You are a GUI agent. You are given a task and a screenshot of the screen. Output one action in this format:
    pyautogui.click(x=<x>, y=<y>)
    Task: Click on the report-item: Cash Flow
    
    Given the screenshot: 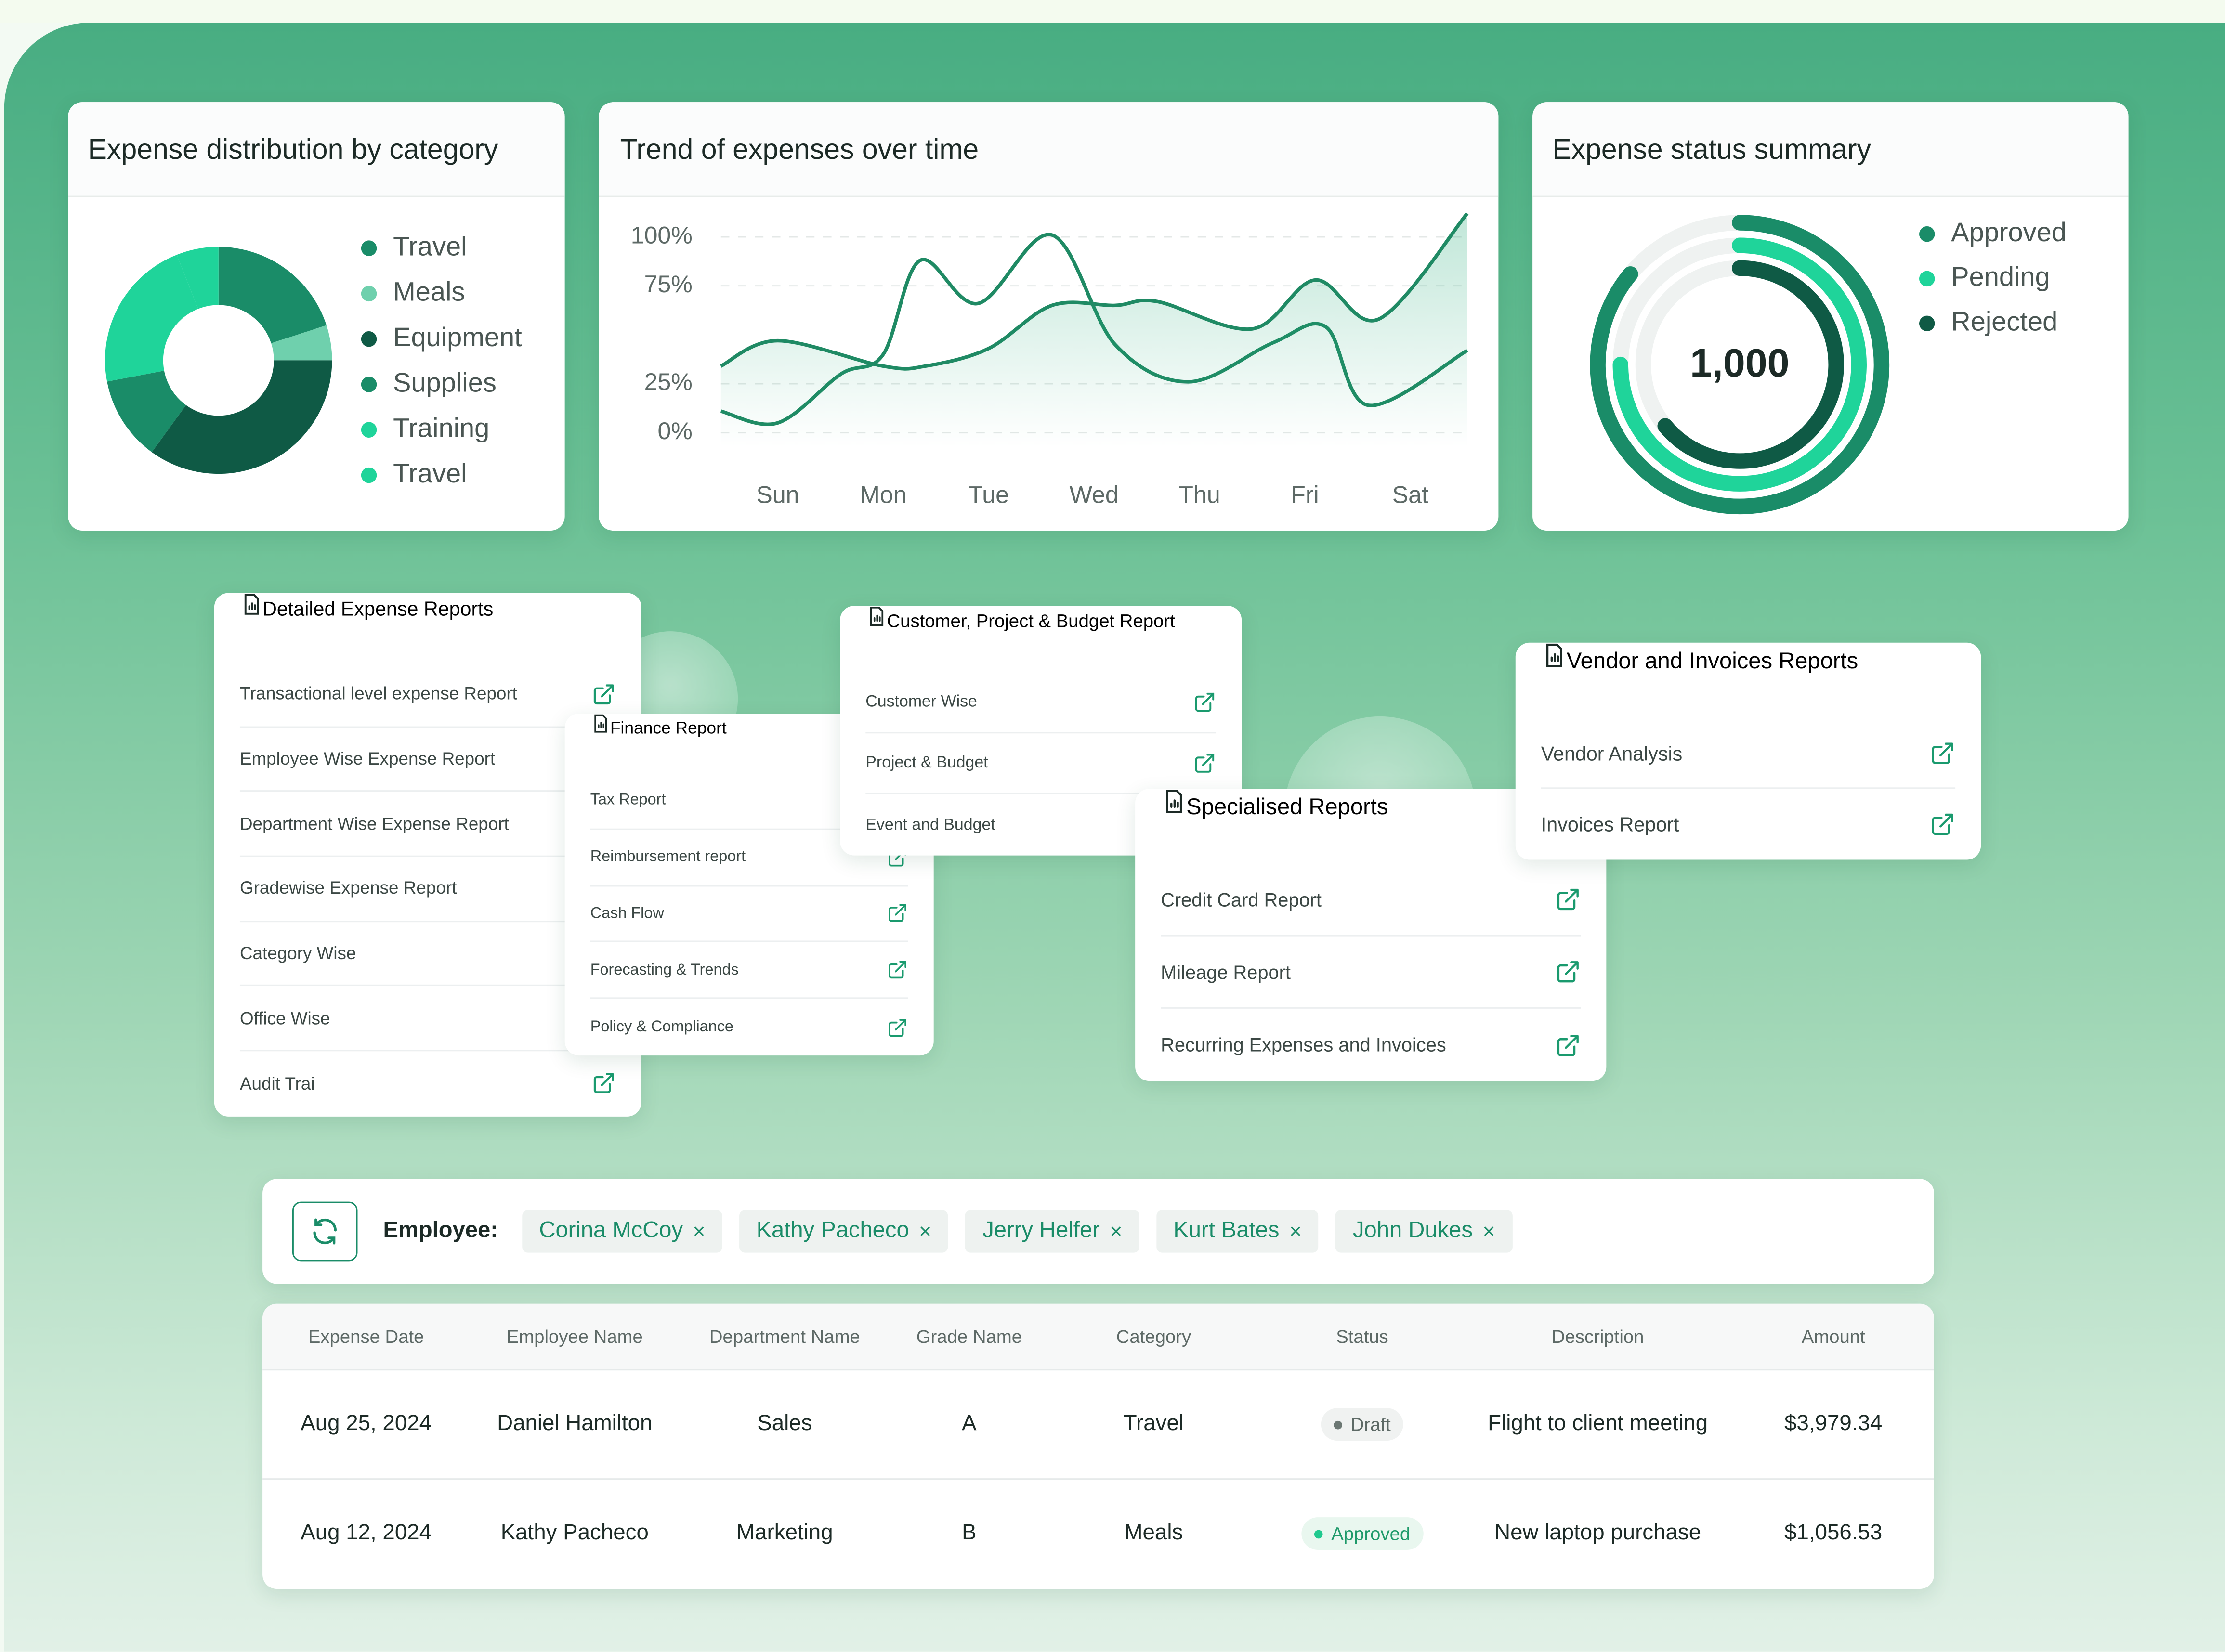 What is the action you would take?
    pyautogui.click(x=749, y=915)
    